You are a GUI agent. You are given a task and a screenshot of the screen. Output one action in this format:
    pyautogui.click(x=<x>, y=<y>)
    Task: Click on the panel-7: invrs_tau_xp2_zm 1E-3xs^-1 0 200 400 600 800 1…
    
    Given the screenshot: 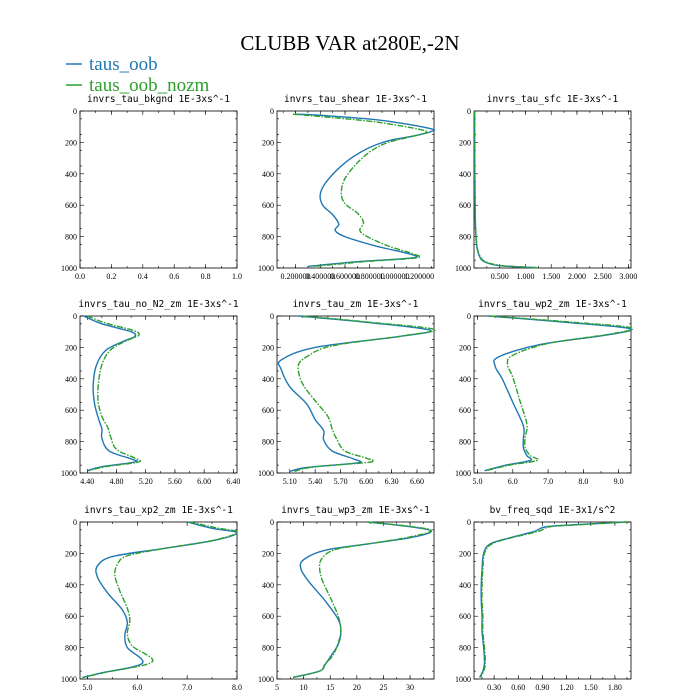 What is the action you would take?
    pyautogui.click(x=151, y=598)
    